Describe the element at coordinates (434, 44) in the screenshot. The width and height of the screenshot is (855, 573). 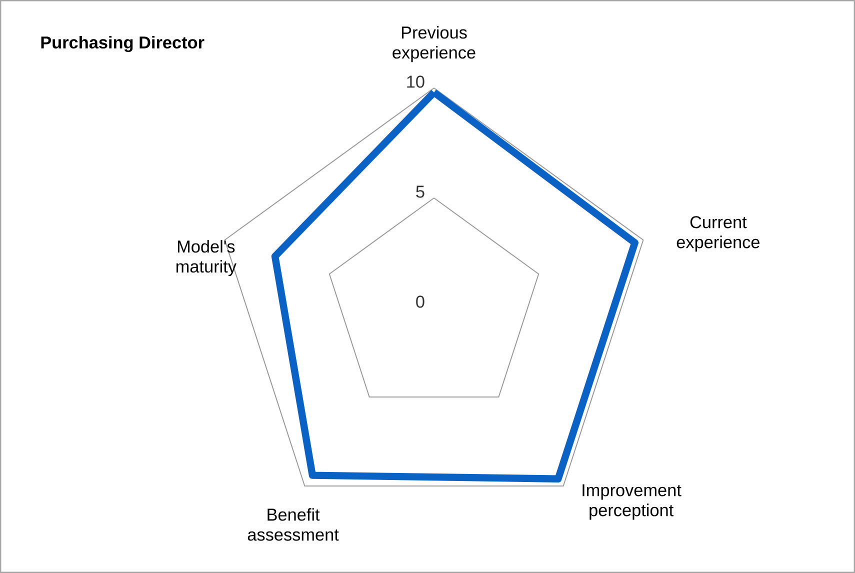
I see `spoke-label: Previous experience` at that location.